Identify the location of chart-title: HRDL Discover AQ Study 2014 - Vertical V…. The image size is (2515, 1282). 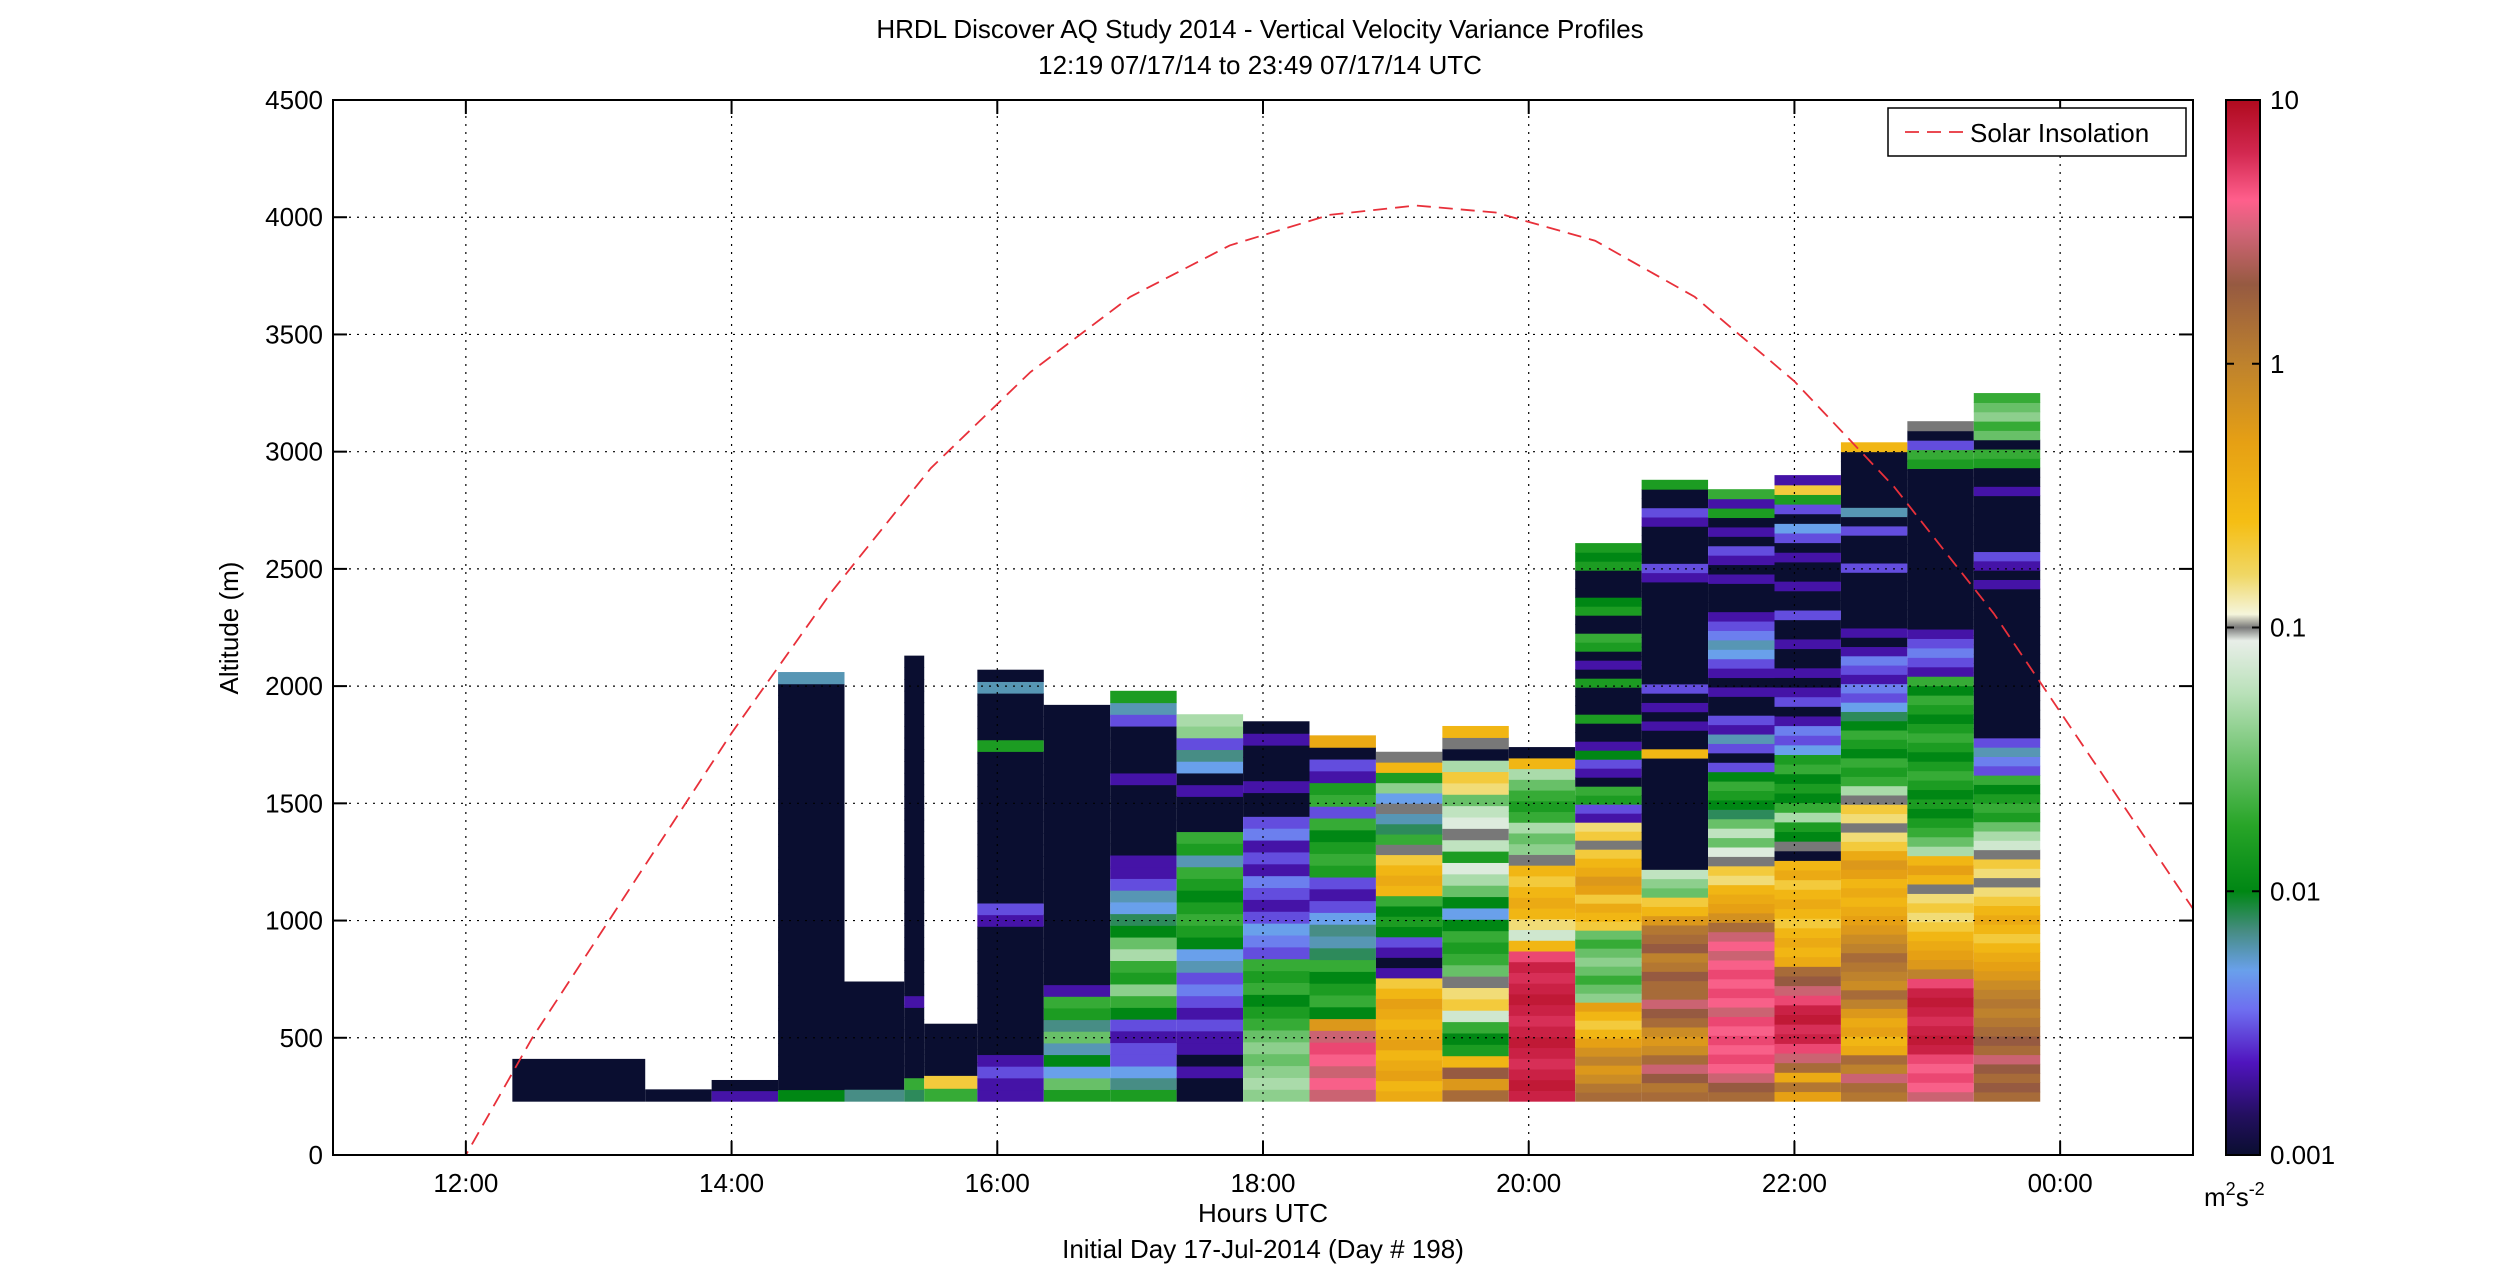
(1259, 29).